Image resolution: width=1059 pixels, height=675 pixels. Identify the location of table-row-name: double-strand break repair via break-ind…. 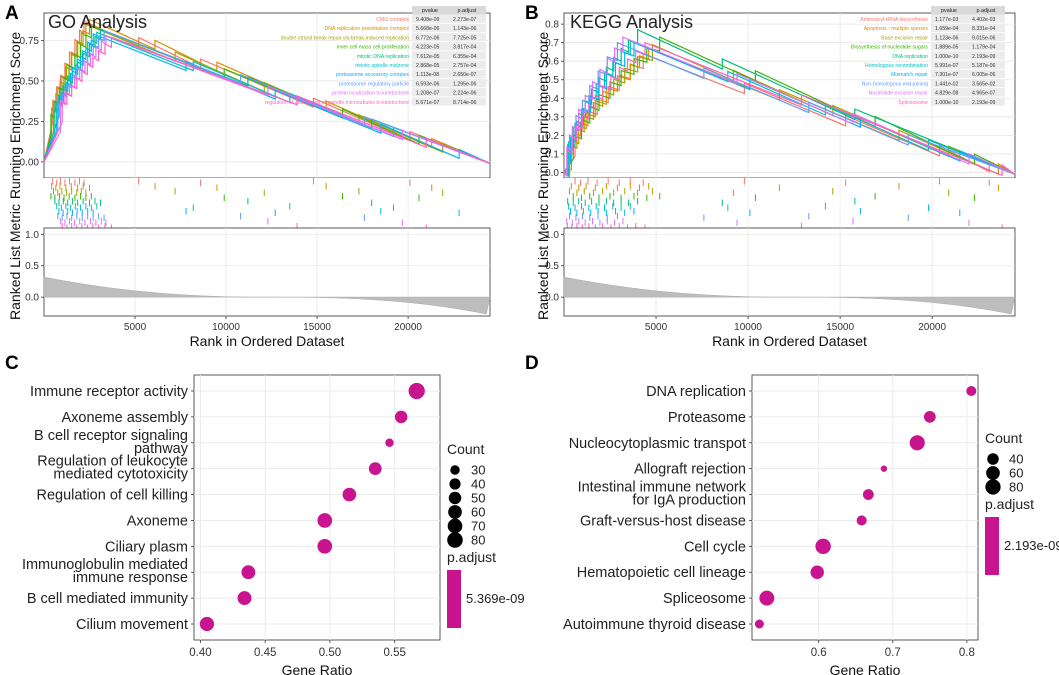
(345, 38).